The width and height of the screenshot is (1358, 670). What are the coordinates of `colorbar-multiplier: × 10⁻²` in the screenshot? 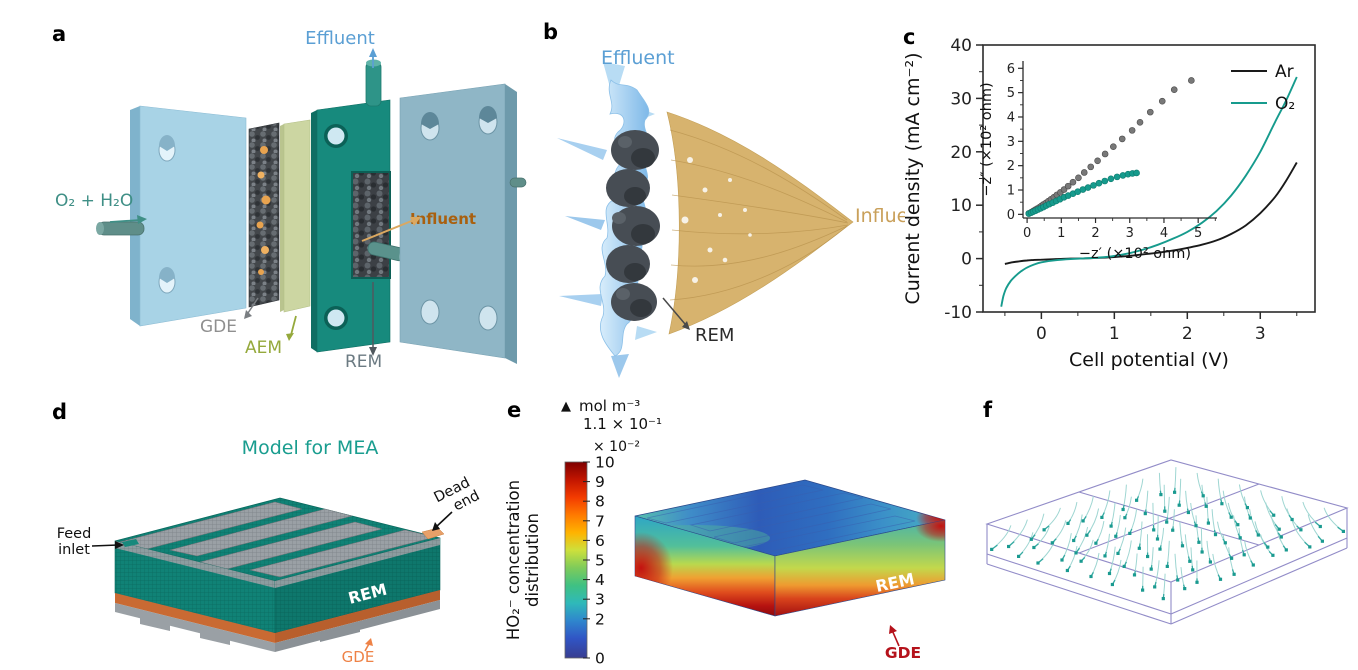 It's located at (616, 447).